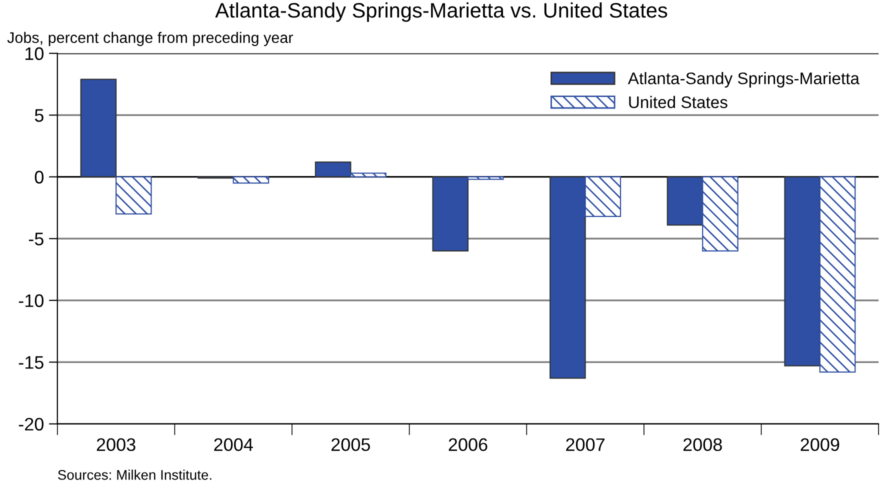 The width and height of the screenshot is (883, 485). Describe the element at coordinates (116, 445) in the screenshot. I see `x-tick-label: 2003` at that location.